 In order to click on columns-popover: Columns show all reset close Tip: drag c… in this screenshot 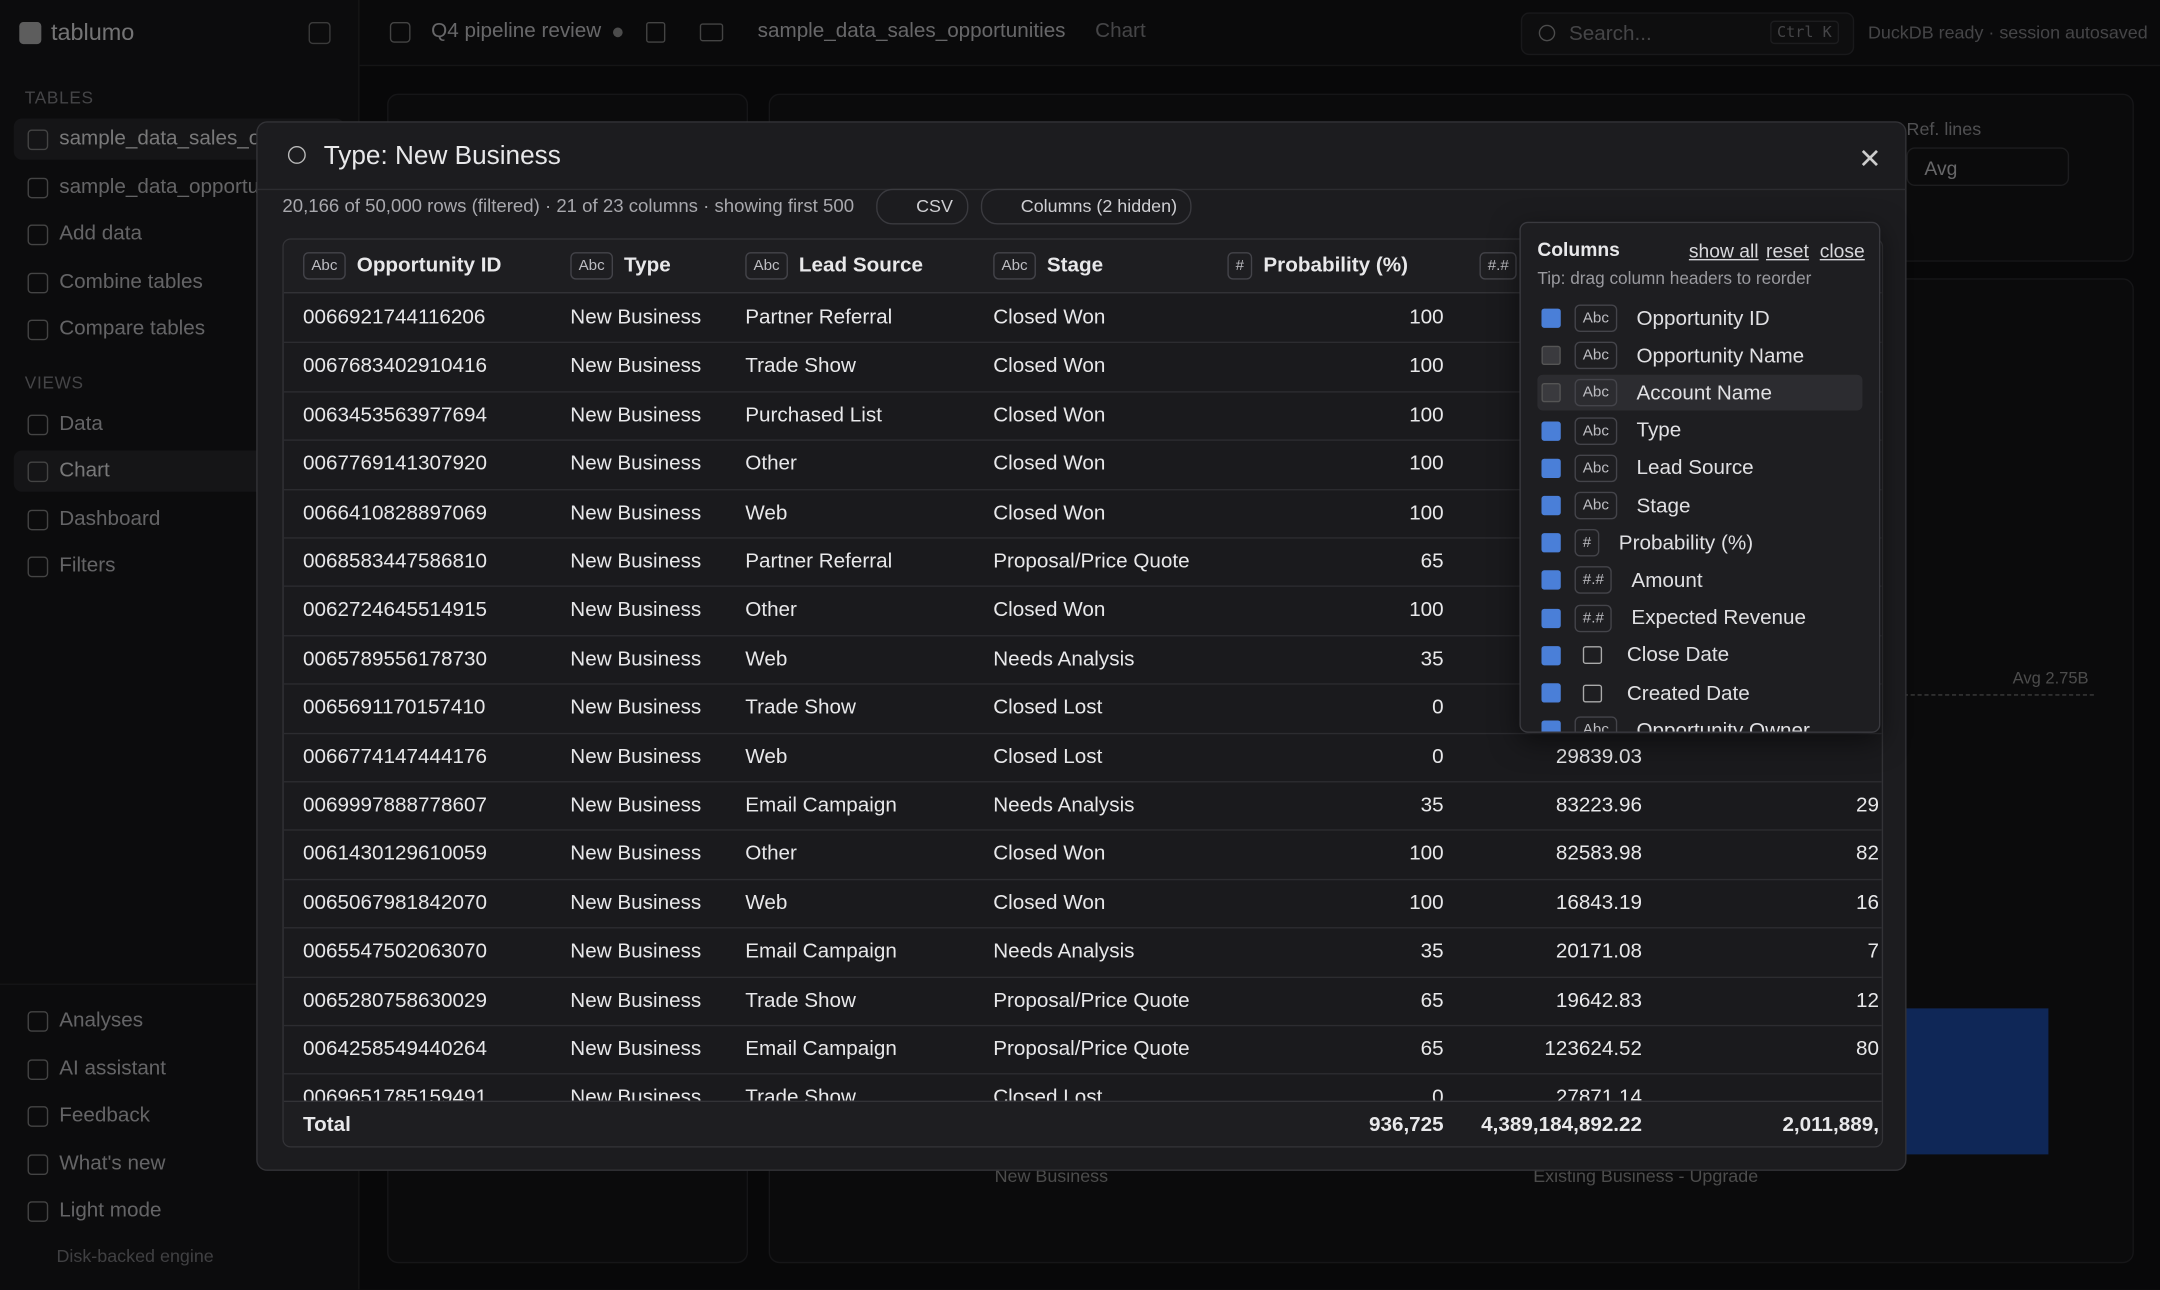, I will do `click(1700, 477)`.